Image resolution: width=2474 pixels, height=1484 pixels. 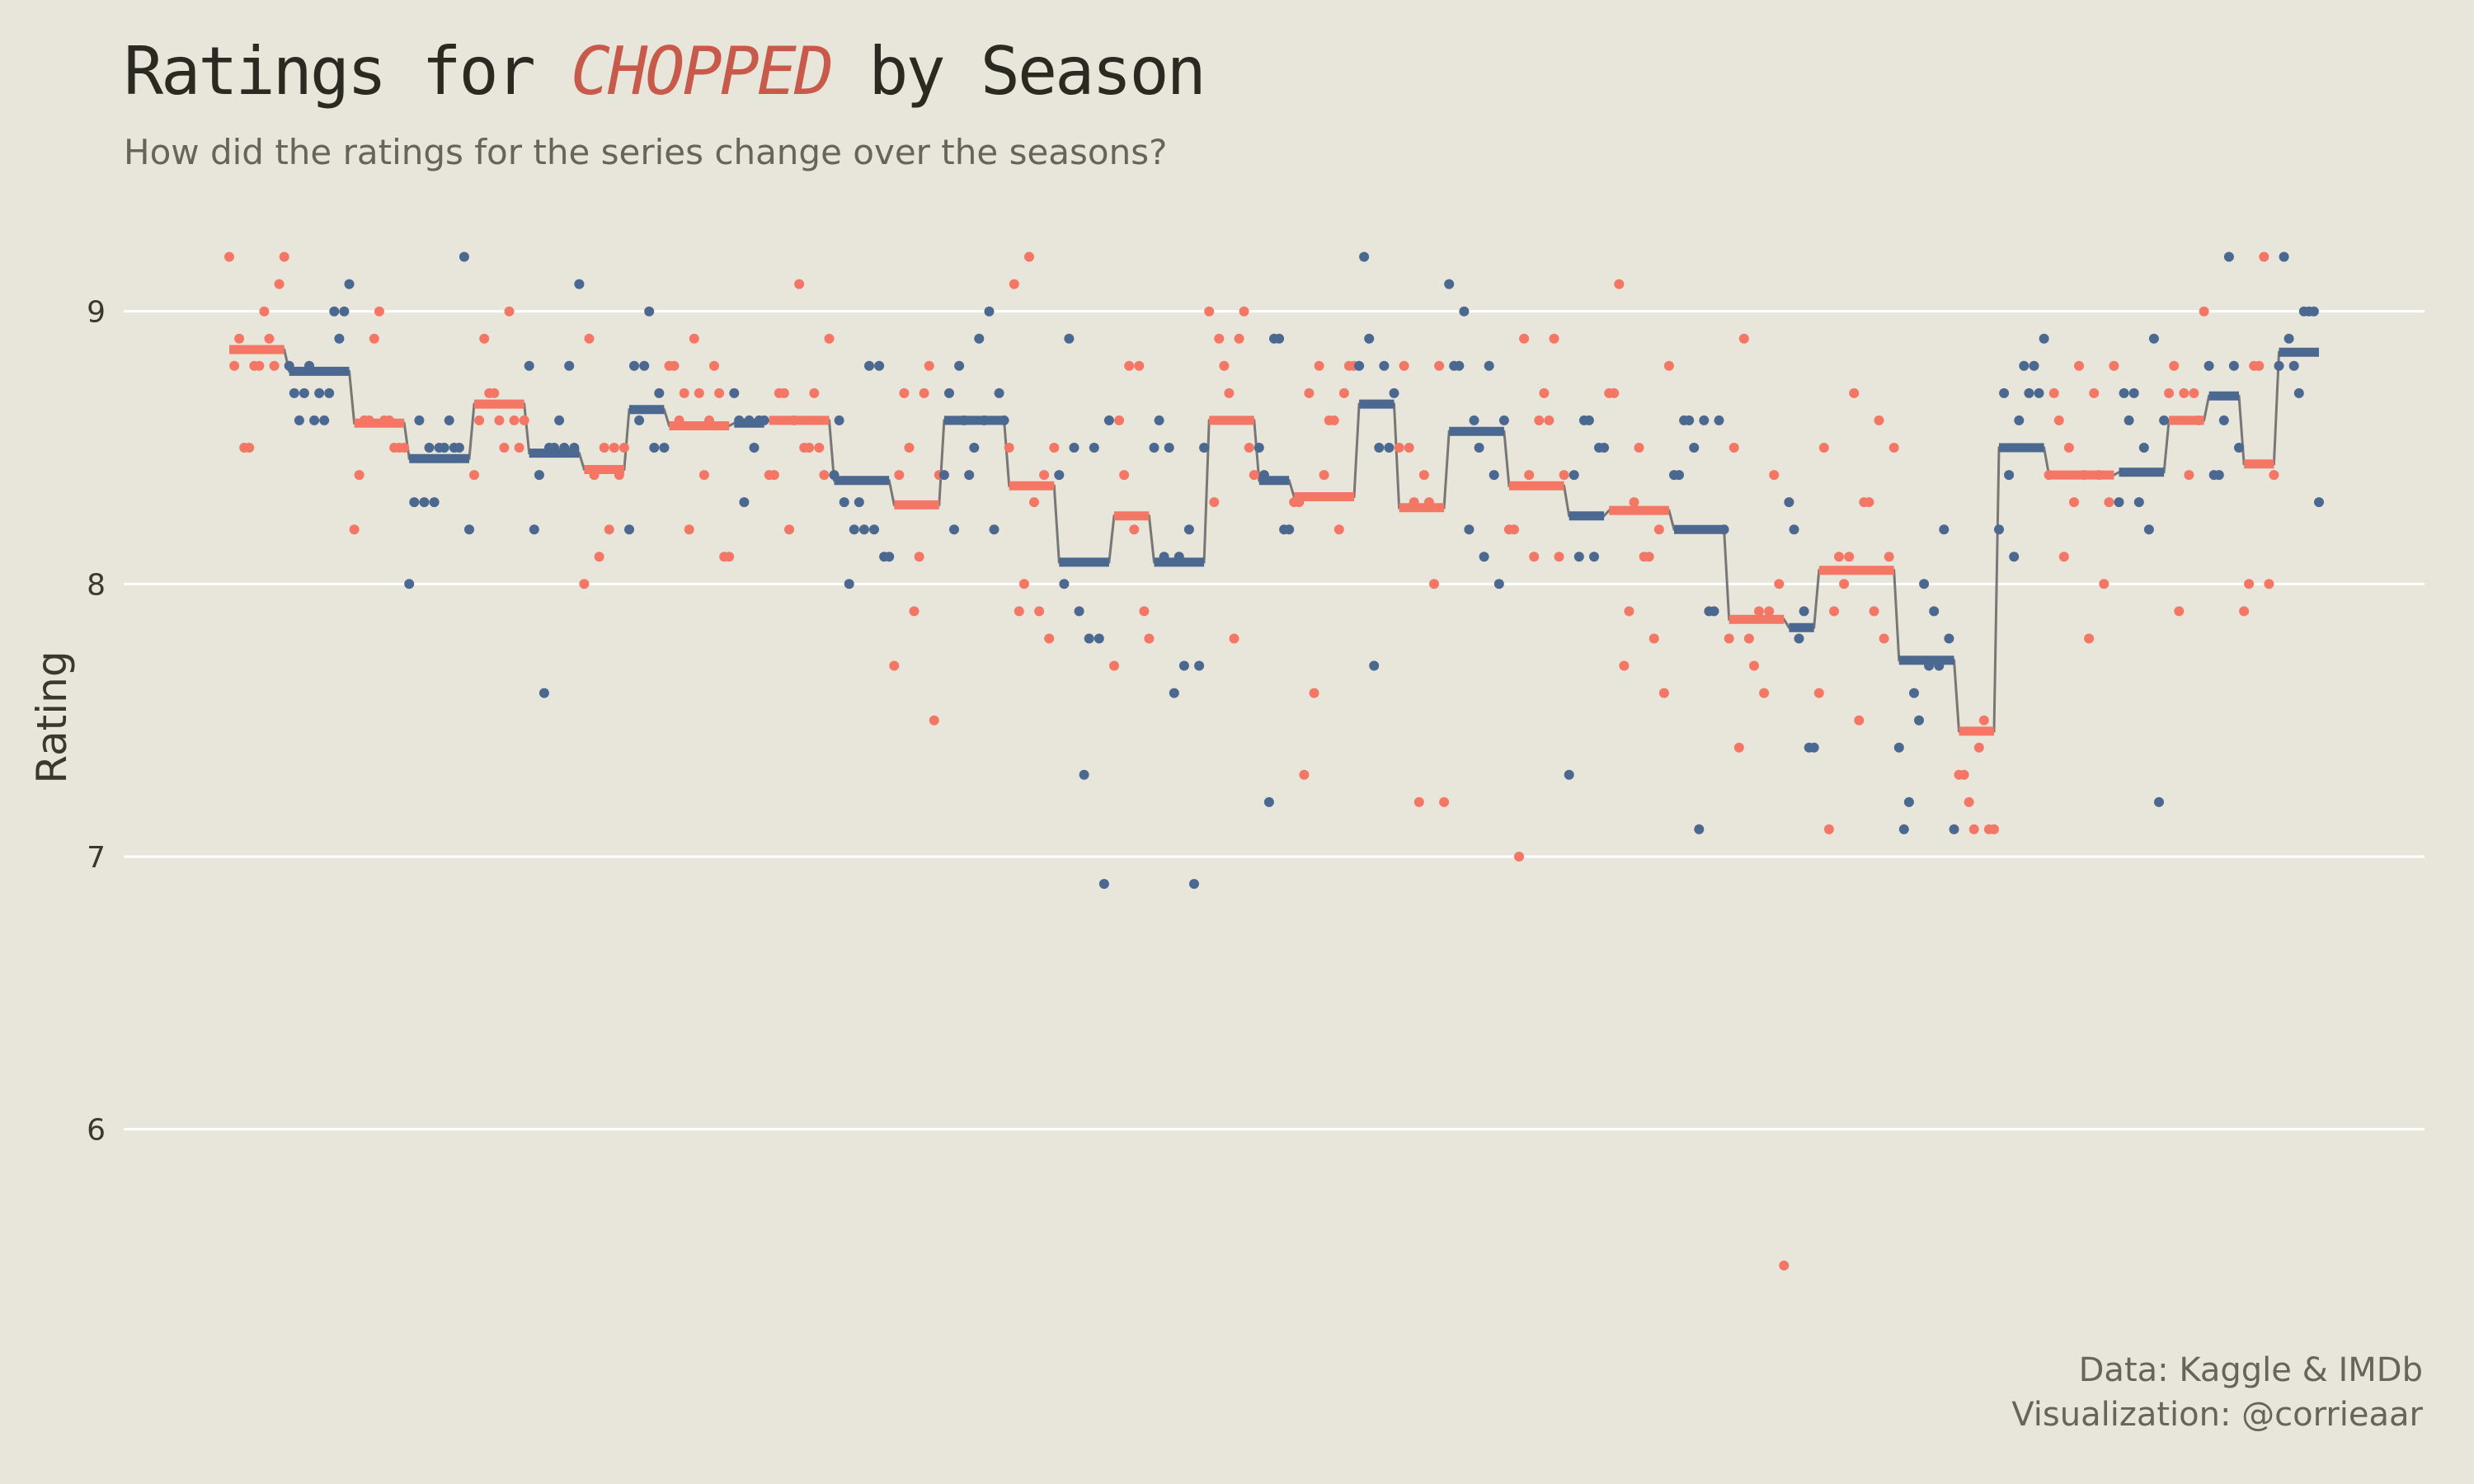 I want to click on episode-point-s24-e7, so click(x=1479, y=448).